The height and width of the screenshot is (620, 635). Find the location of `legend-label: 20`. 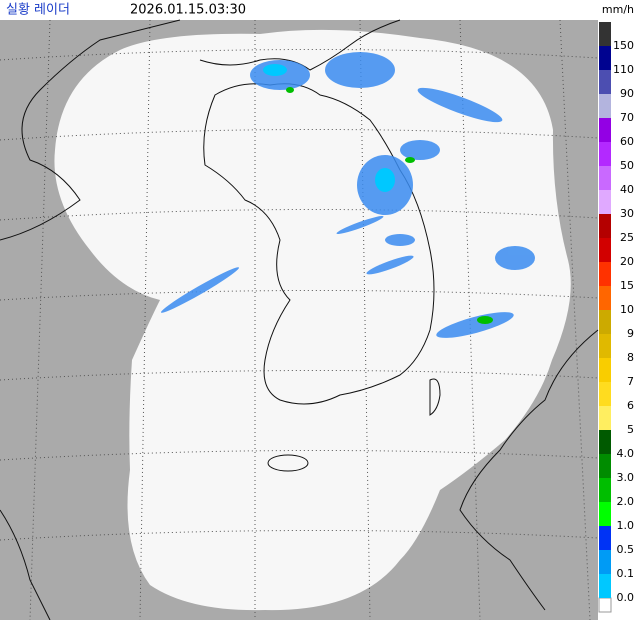

legend-label: 20 is located at coordinates (627, 261).